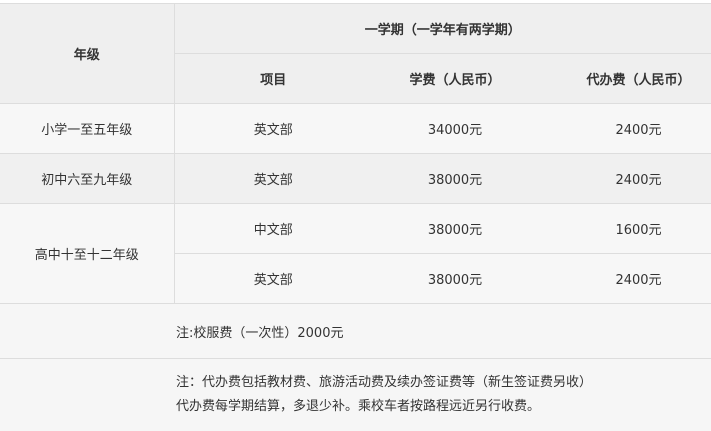  Describe the element at coordinates (624, 229) in the screenshot. I see `agency-fee-cell: 1600元` at that location.